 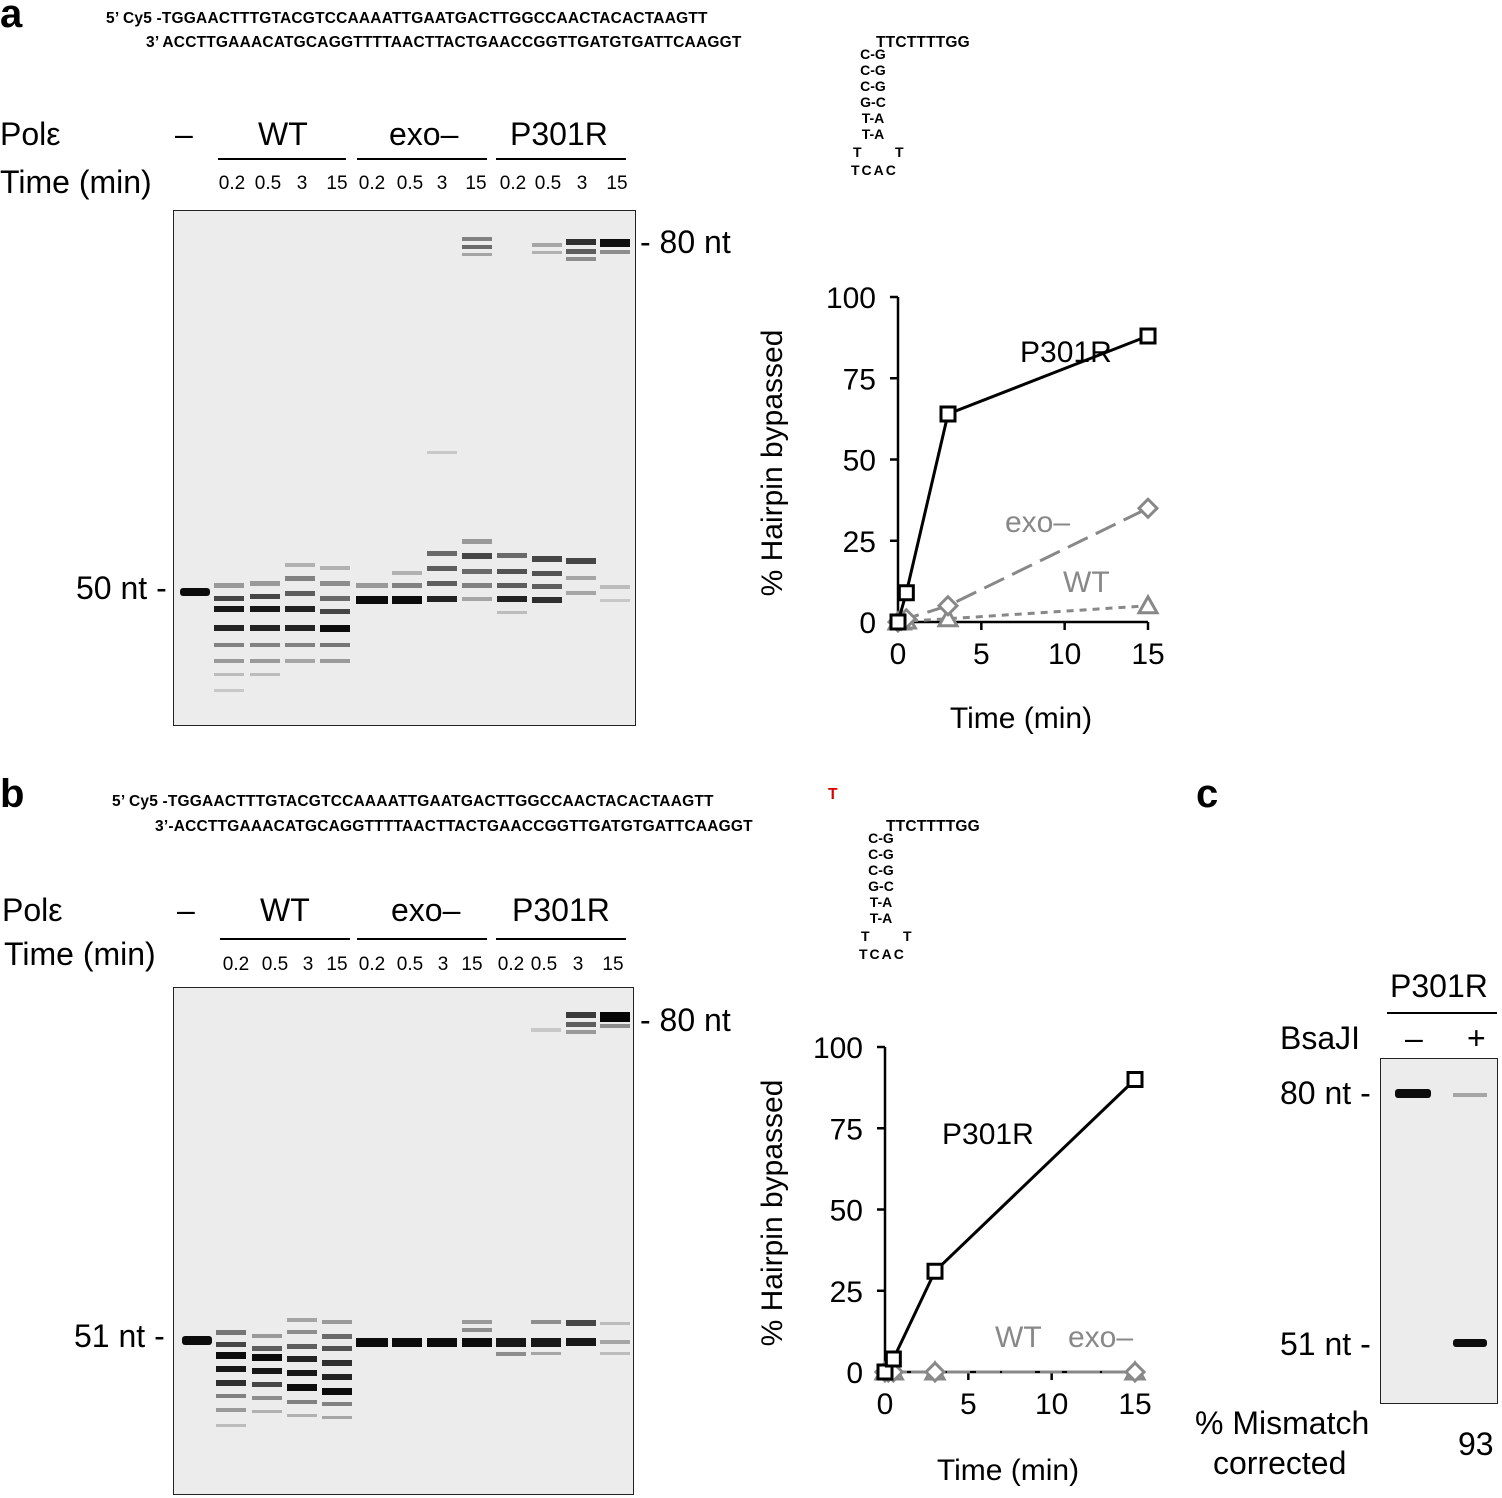 What do you see at coordinates (1280, 1463) in the screenshot?
I see `mismatch-label-line2: corrected` at bounding box center [1280, 1463].